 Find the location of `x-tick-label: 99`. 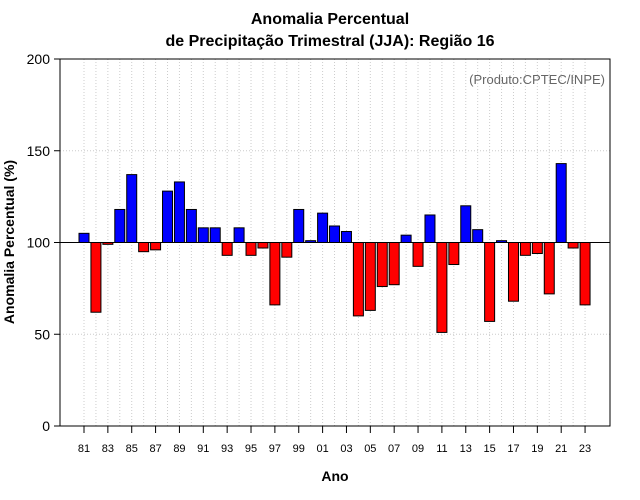

x-tick-label: 99 is located at coordinates (299, 449).